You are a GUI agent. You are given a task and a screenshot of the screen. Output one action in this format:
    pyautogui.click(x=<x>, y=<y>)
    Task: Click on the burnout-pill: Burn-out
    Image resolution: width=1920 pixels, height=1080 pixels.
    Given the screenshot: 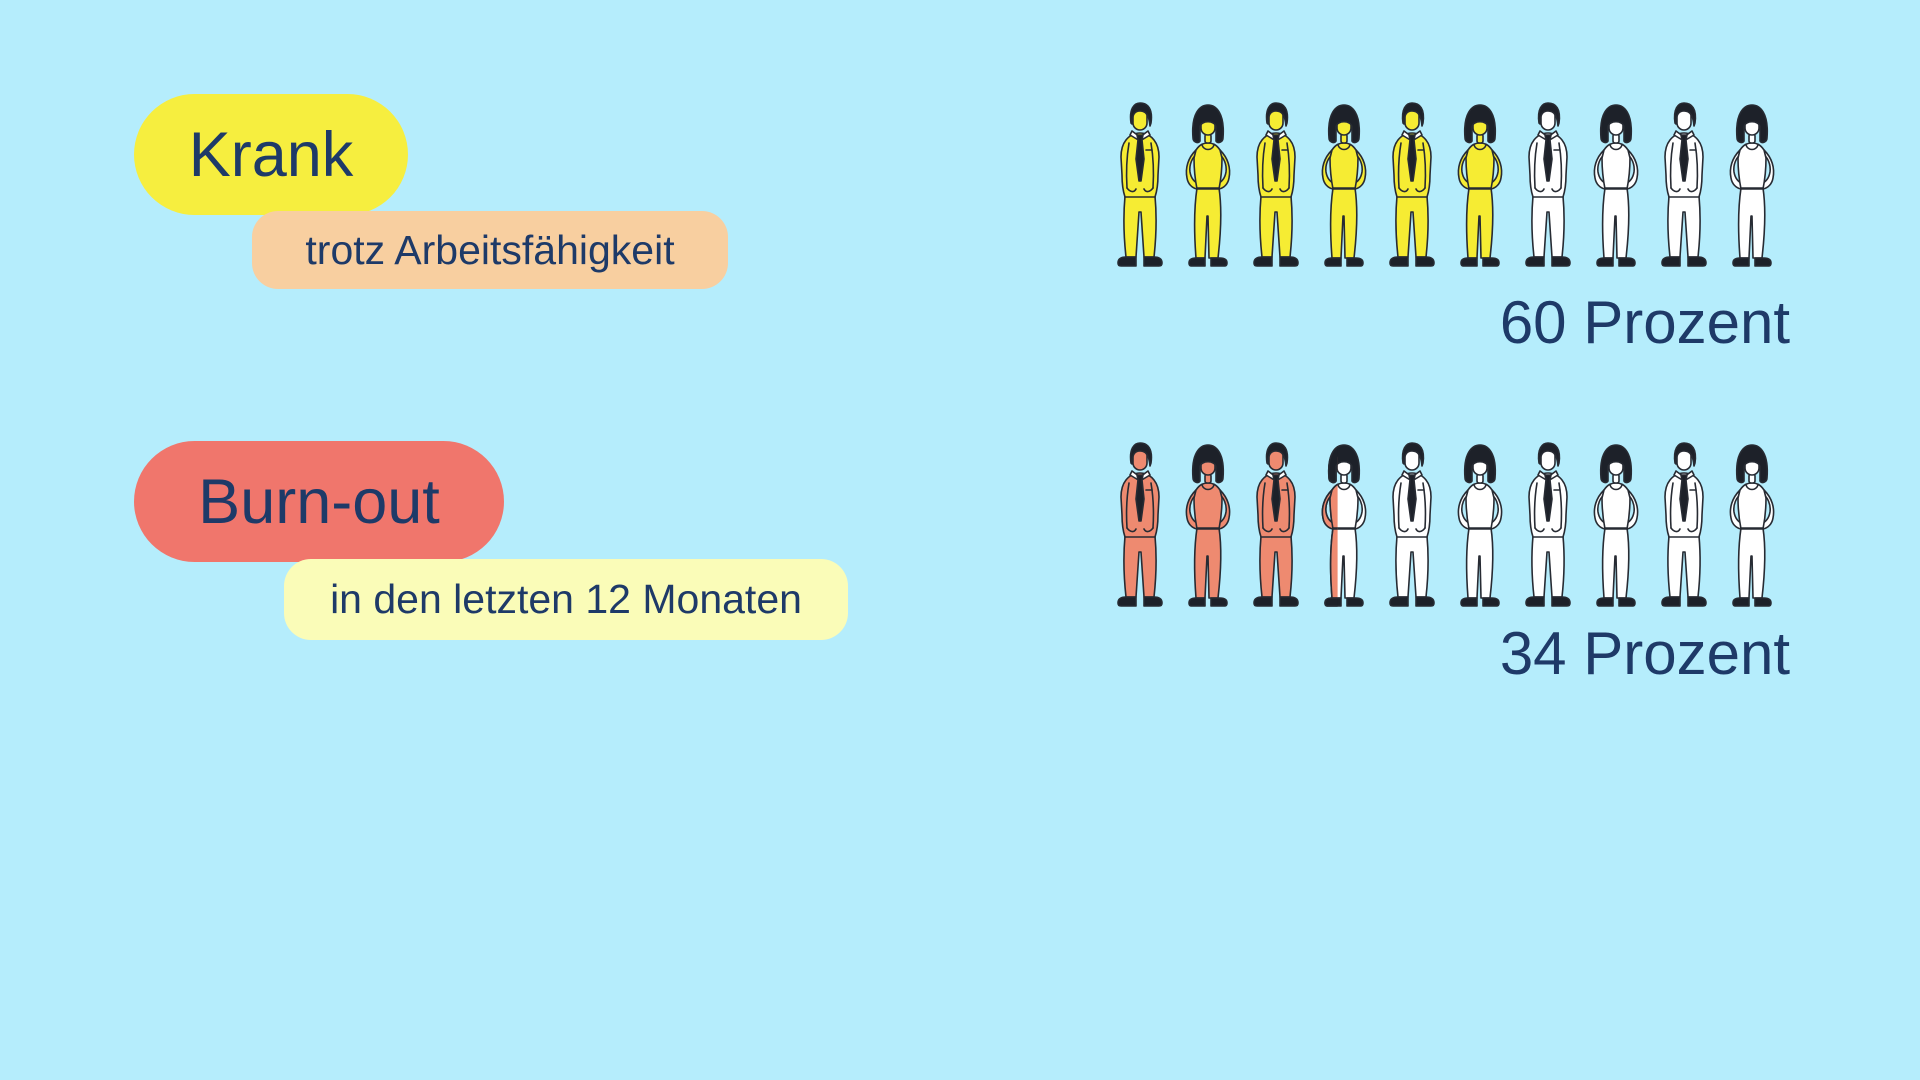 What is the action you would take?
    pyautogui.click(x=319, y=501)
    